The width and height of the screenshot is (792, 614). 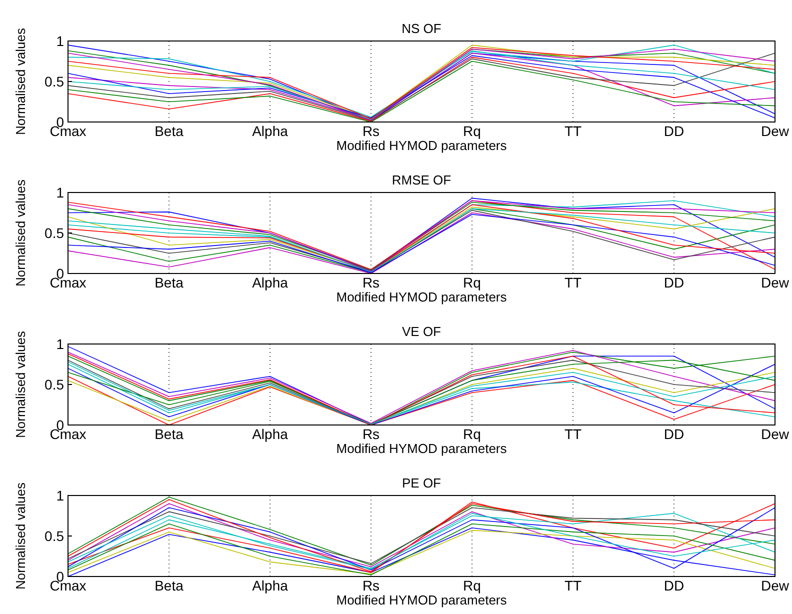 I want to click on chart-title: VE OF, so click(x=422, y=331).